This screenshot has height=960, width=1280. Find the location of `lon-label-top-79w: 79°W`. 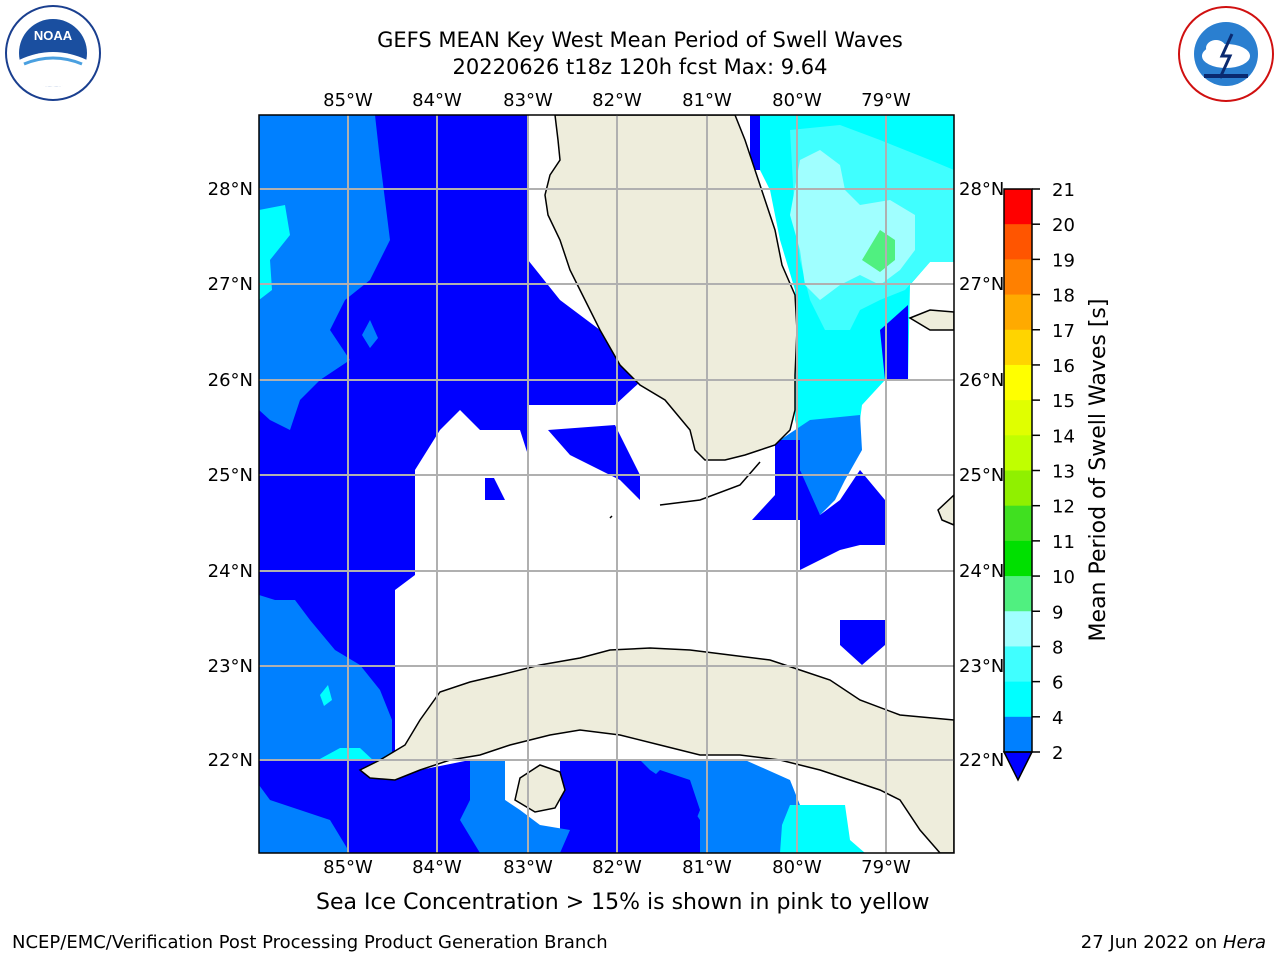

lon-label-top-79w: 79°W is located at coordinates (886, 100).